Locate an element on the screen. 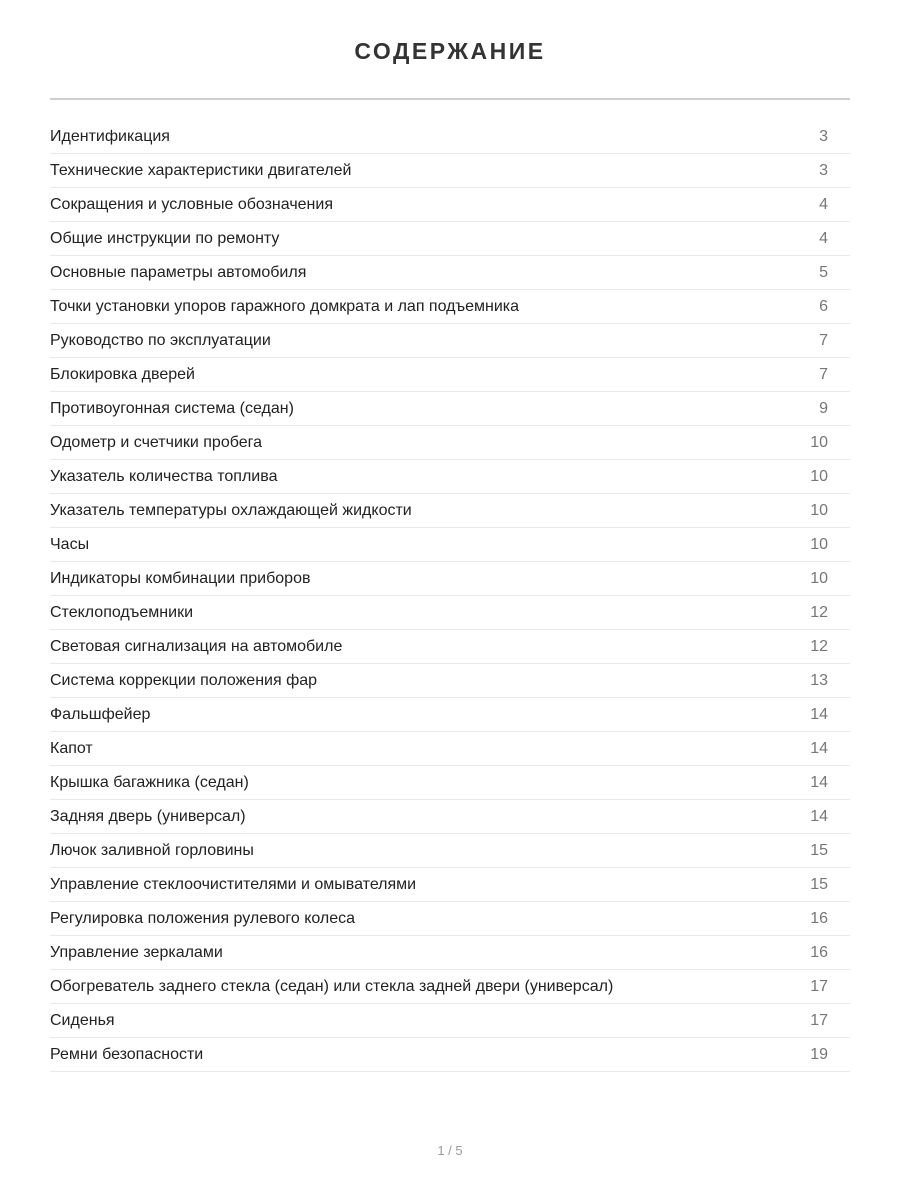  toc-entry: Индикаторы комбинации приборов 10 is located at coordinates (450, 579).